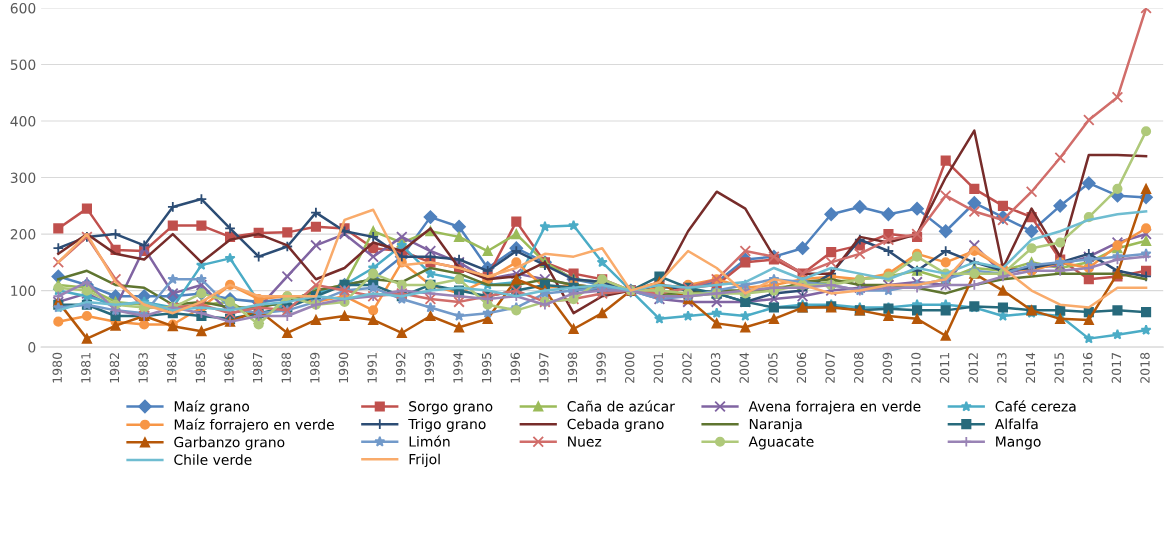 This screenshot has width=1175, height=534. Describe the element at coordinates (544, 368) in the screenshot. I see `x-tick-label: 1997` at that location.